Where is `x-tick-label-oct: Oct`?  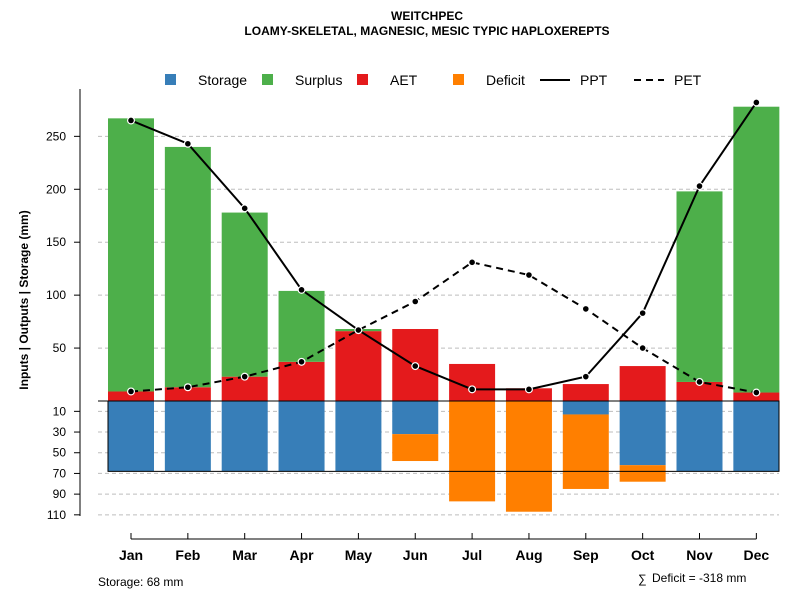
x-tick-label-oct: Oct is located at coordinates (643, 555).